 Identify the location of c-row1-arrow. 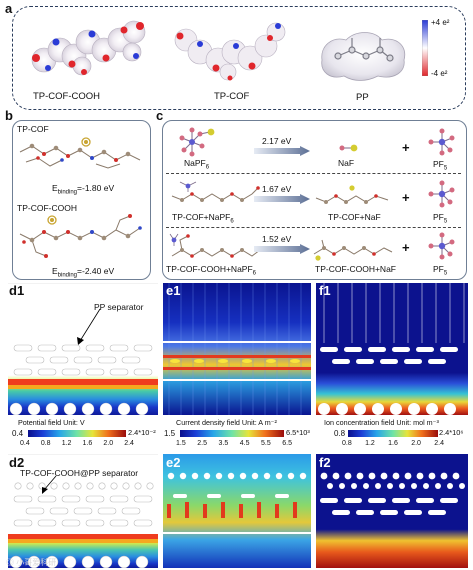
(282, 151).